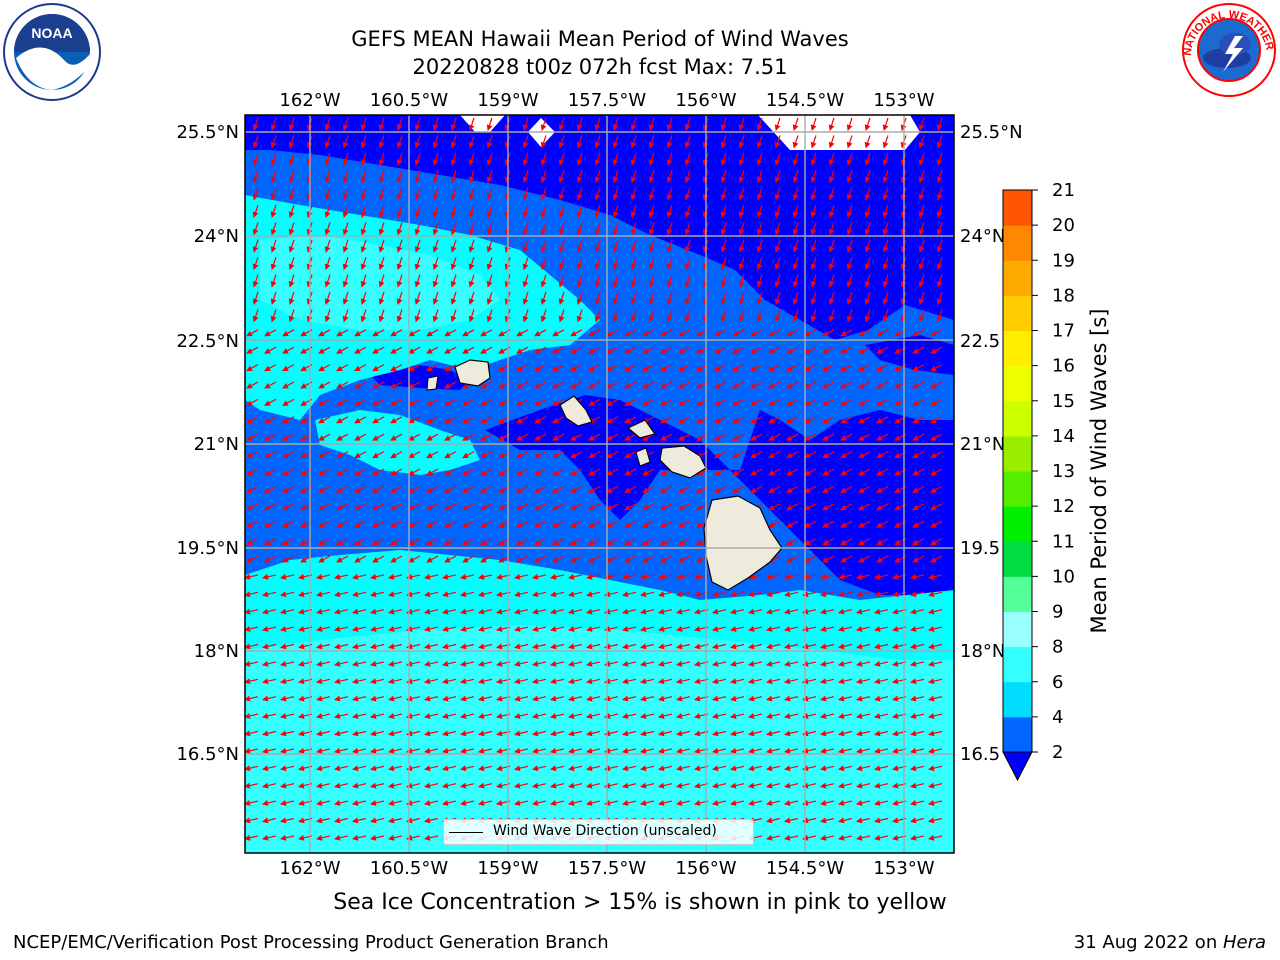  What do you see at coordinates (599, 739) in the screenshot?
I see `contour-6-8-south` at bounding box center [599, 739].